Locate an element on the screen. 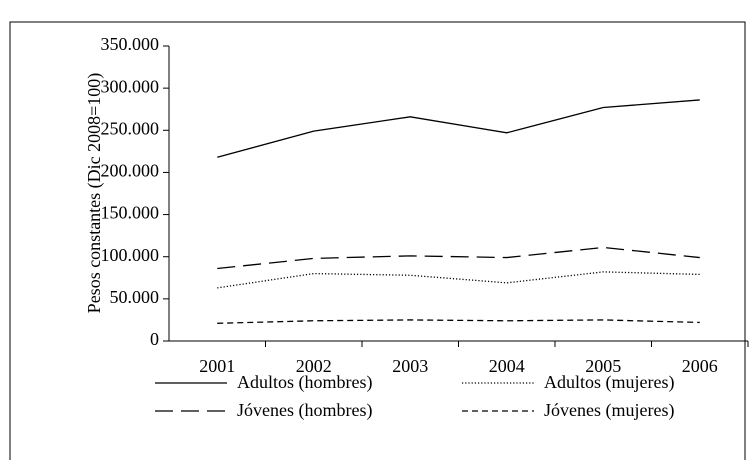 The image size is (756, 460). y-axis-label: Pesos constantes (Dic 2008=100) is located at coordinates (94, 193).